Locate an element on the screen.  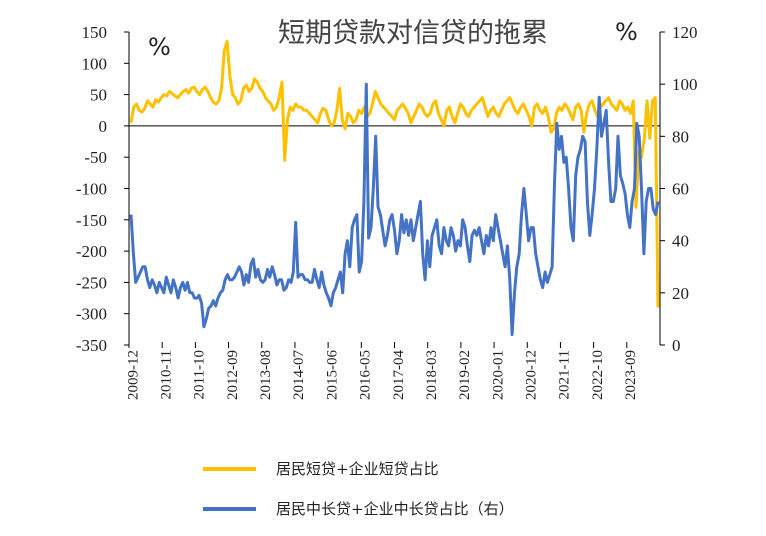
legend-label-long-loans: 居民中长贷+企业中长贷占比（右） is located at coordinates (395, 509).